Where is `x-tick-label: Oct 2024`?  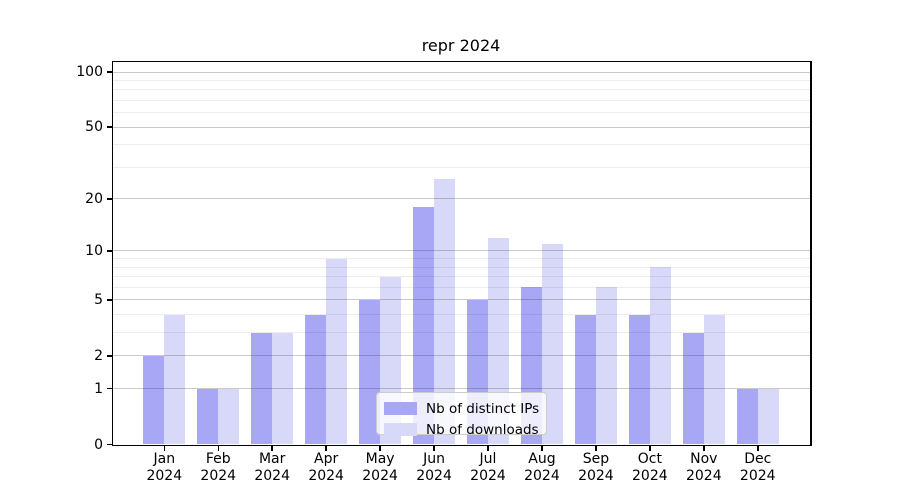 x-tick-label: Oct 2024 is located at coordinates (650, 468).